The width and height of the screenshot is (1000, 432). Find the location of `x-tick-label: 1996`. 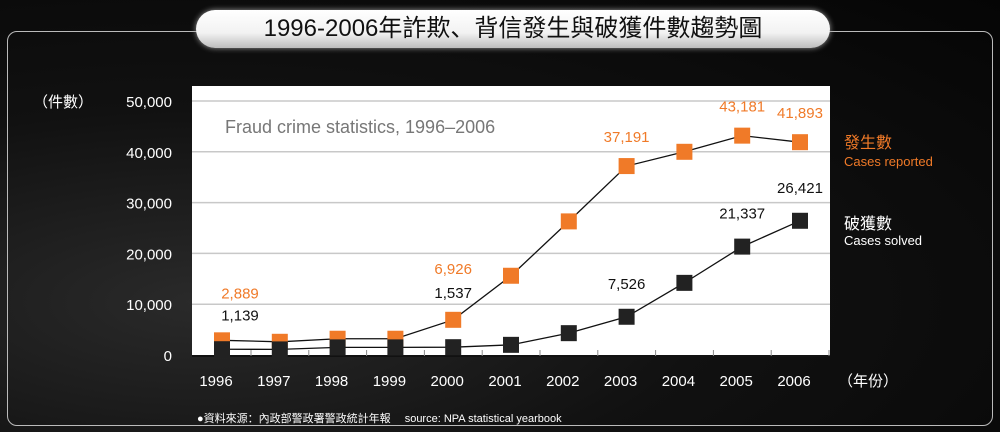

x-tick-label: 1996 is located at coordinates (215, 381).